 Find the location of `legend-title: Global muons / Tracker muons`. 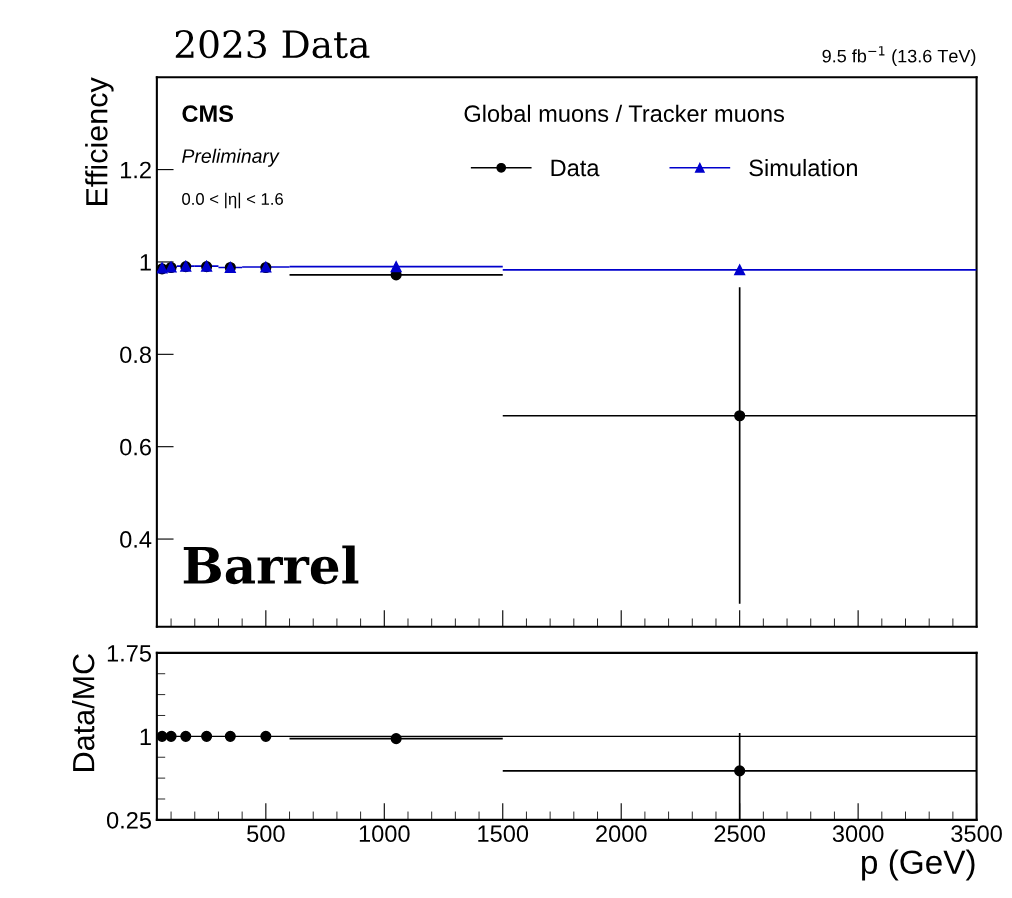

legend-title: Global muons / Tracker muons is located at coordinates (624, 113).